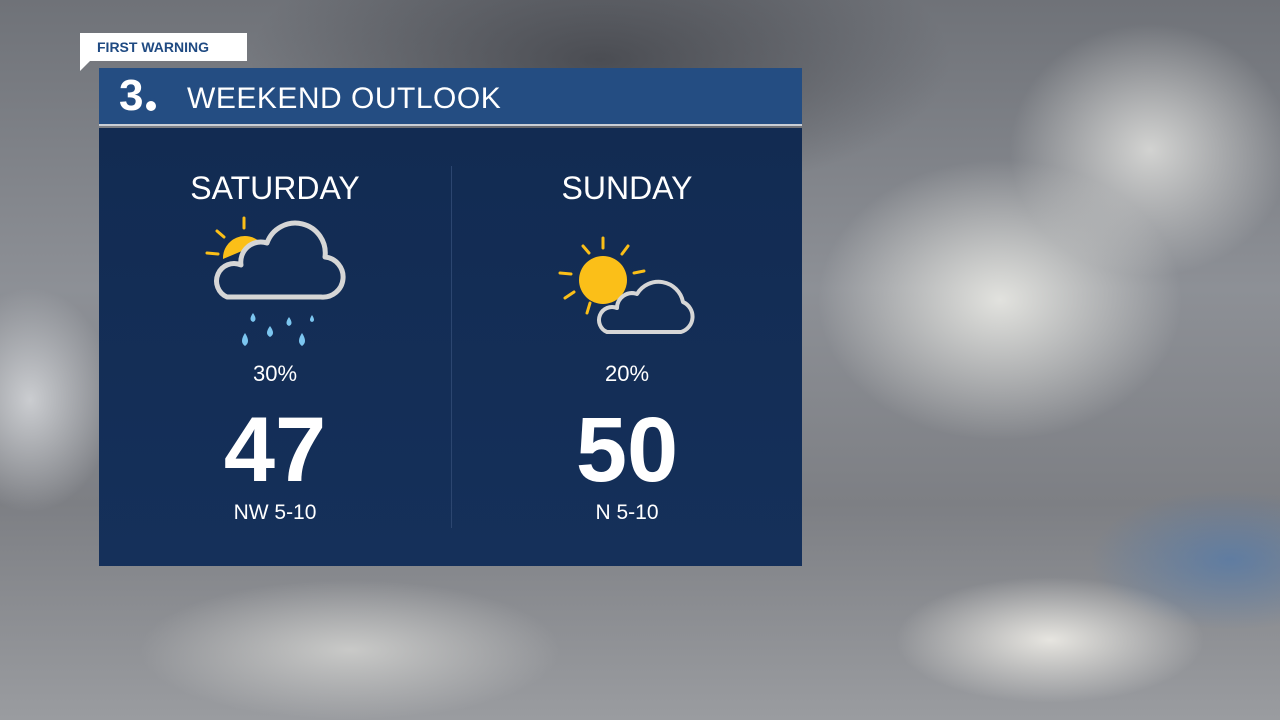 The image size is (1280, 720). What do you see at coordinates (275, 512) in the screenshot?
I see `wind: NW 5-10` at bounding box center [275, 512].